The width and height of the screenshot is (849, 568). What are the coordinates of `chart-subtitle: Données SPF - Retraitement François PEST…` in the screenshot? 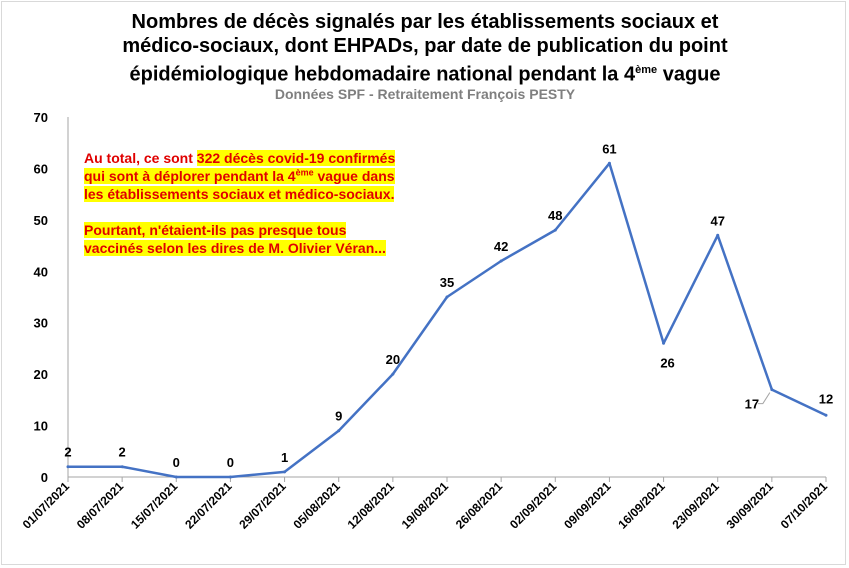 It's located at (425, 94).